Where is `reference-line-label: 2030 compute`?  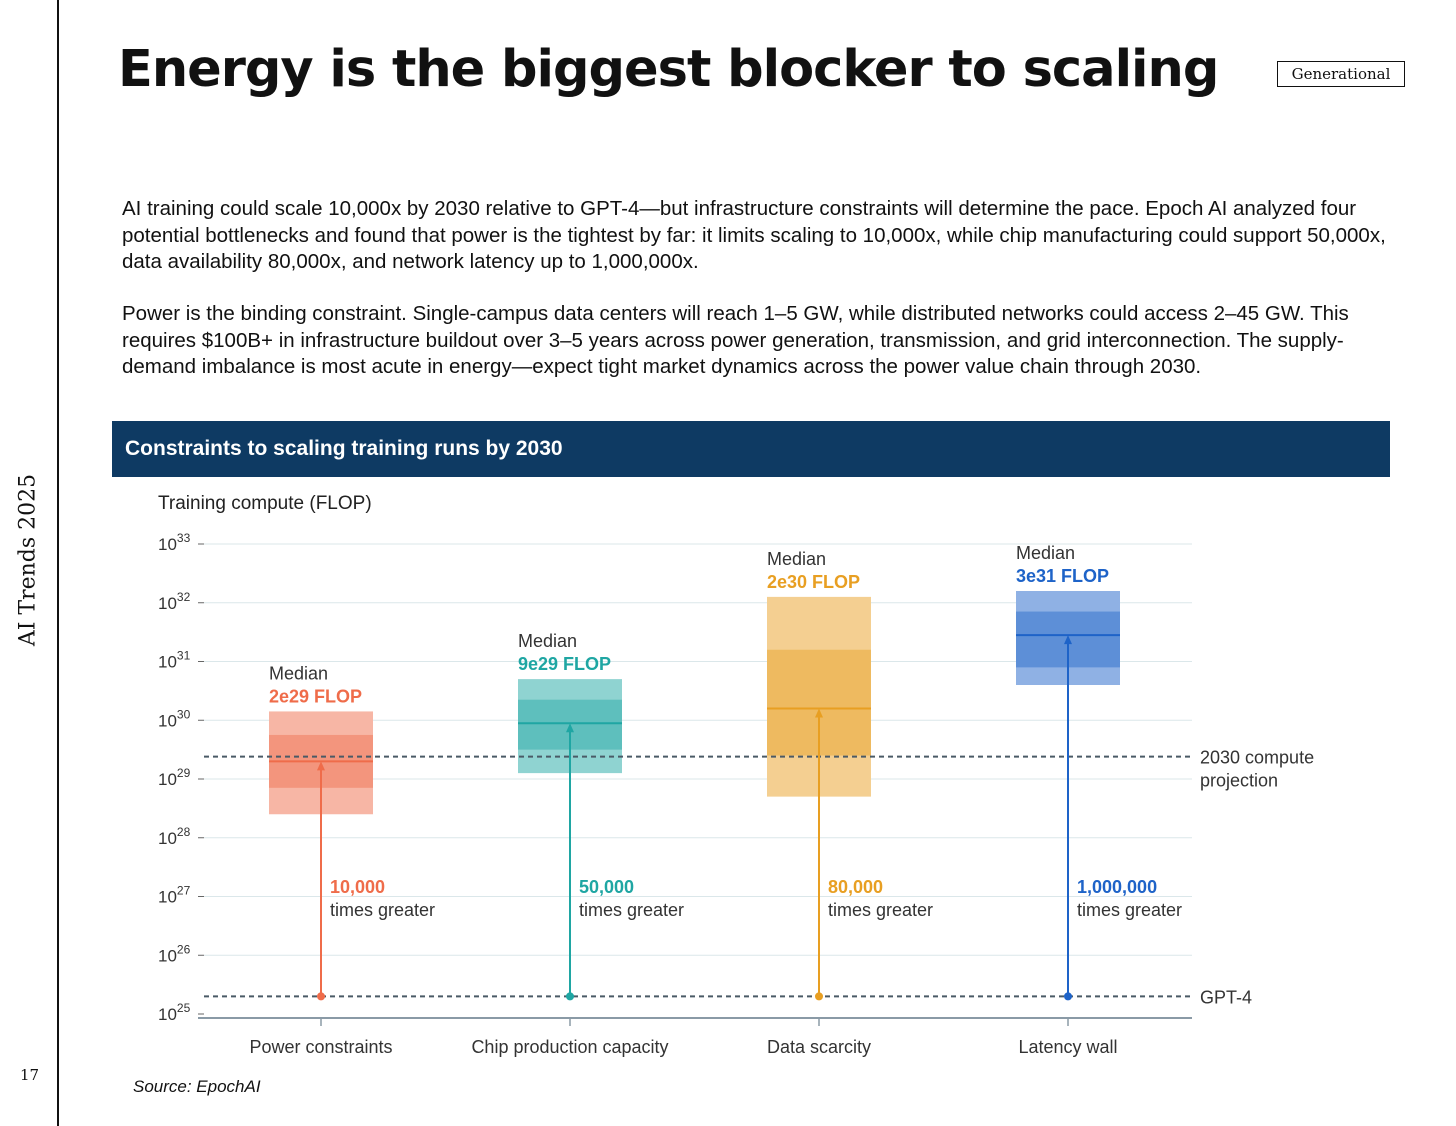 reference-line-label: 2030 compute is located at coordinates (1257, 758).